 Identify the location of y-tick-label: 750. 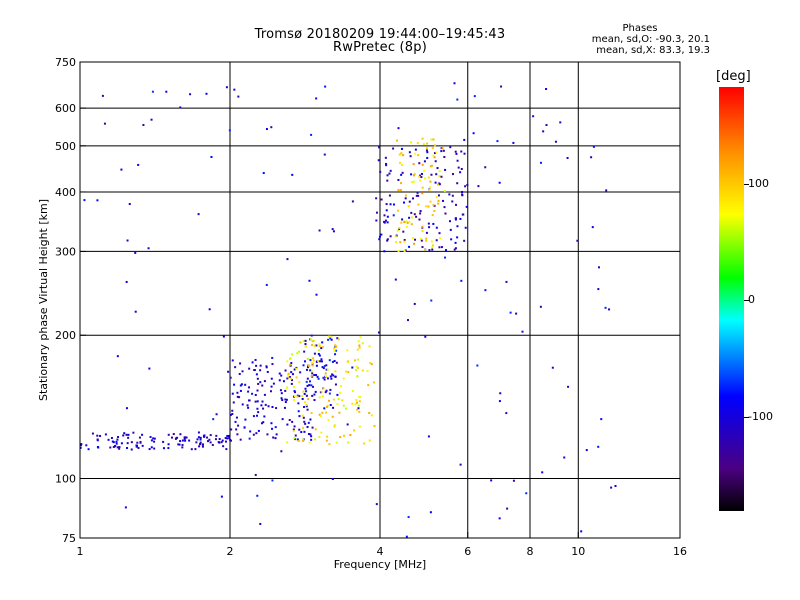
(65, 62).